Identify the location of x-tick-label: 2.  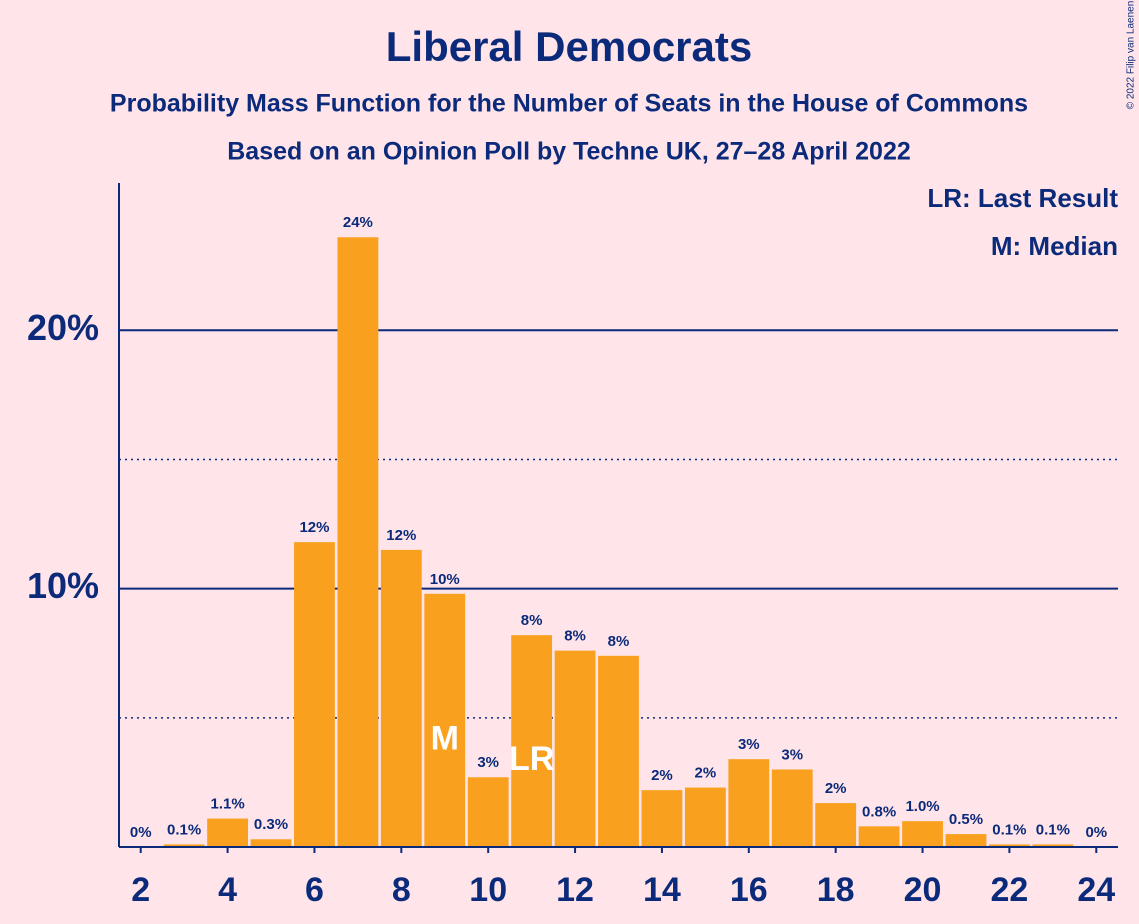
(140, 890).